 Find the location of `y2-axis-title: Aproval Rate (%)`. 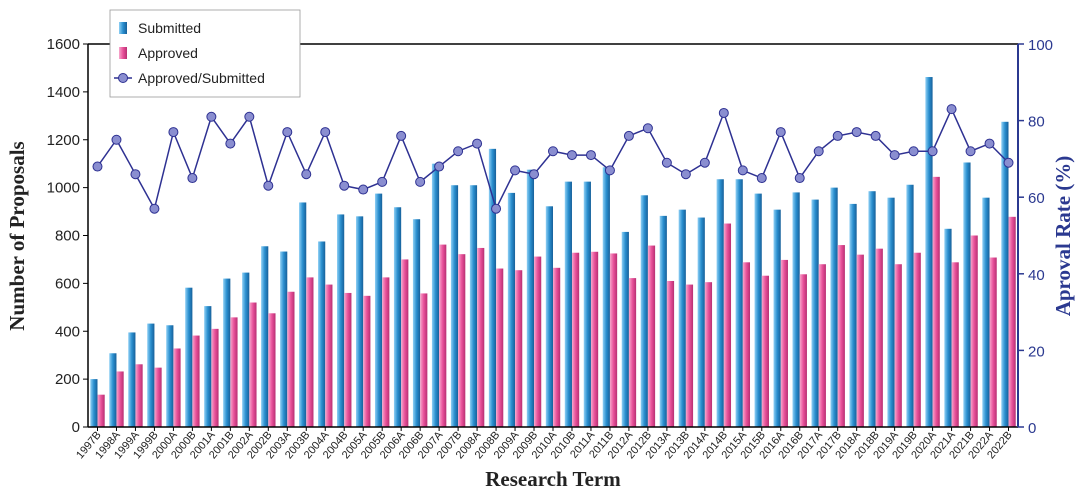

y2-axis-title: Aproval Rate (%) is located at coordinates (1063, 236).